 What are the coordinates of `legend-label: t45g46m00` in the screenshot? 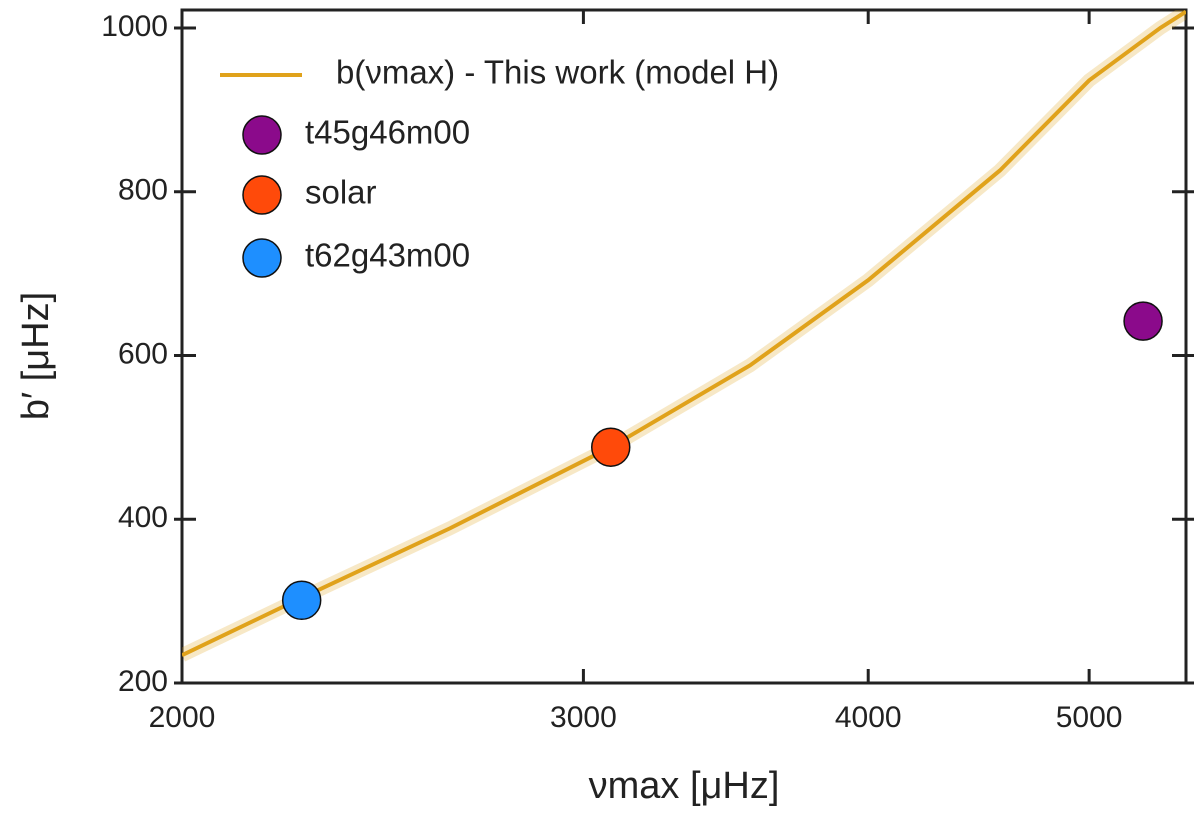 It's located at (387, 132).